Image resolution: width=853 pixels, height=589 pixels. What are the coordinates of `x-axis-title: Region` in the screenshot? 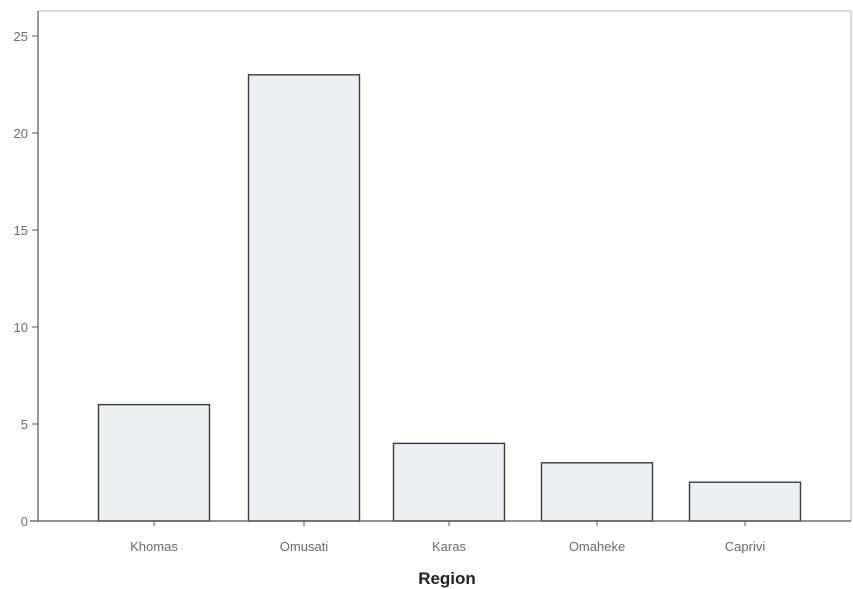 It's located at (447, 578).